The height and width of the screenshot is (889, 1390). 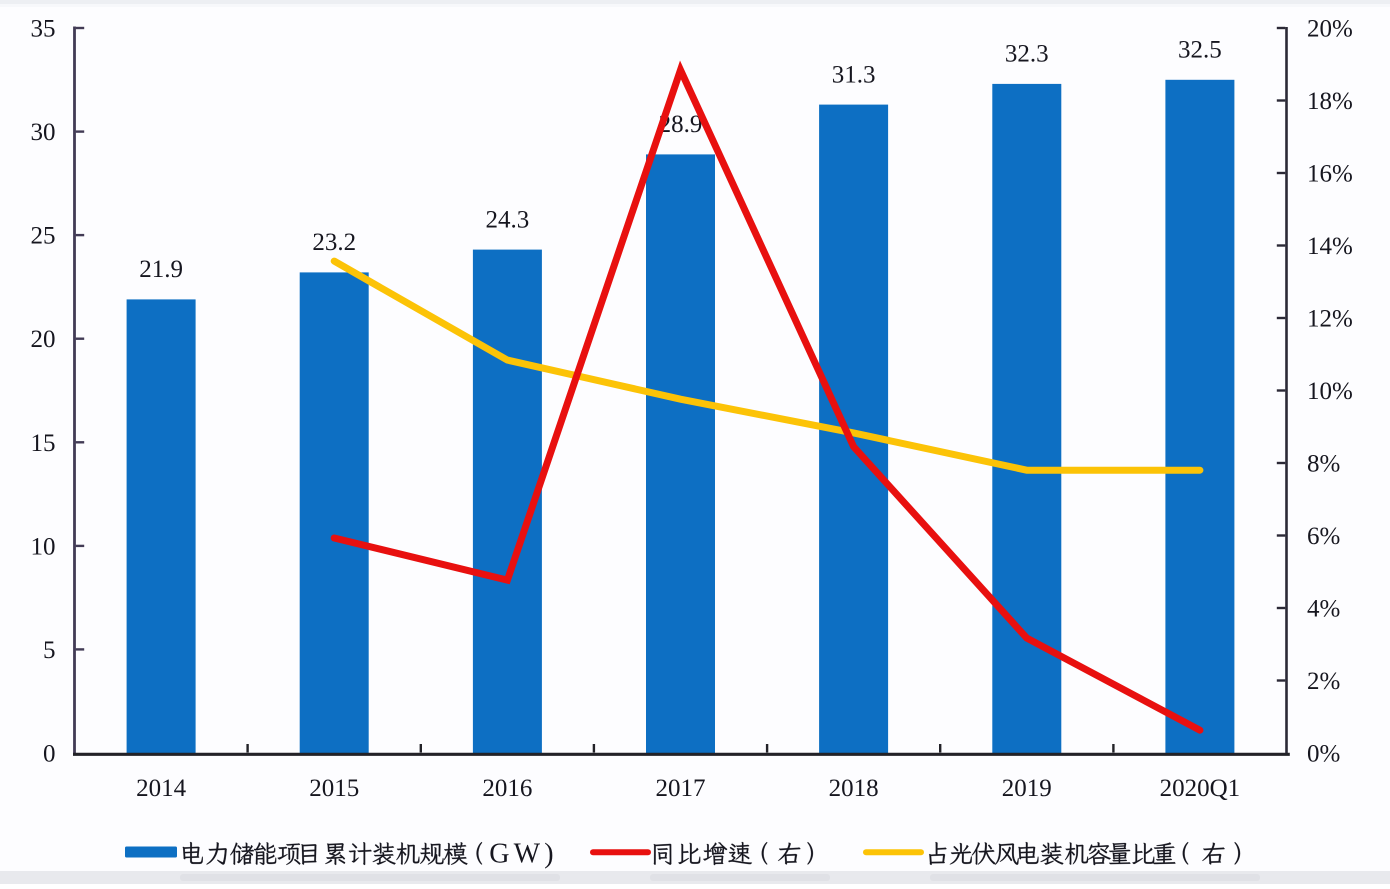 I want to click on svg-text: 10, so click(x=43, y=546).